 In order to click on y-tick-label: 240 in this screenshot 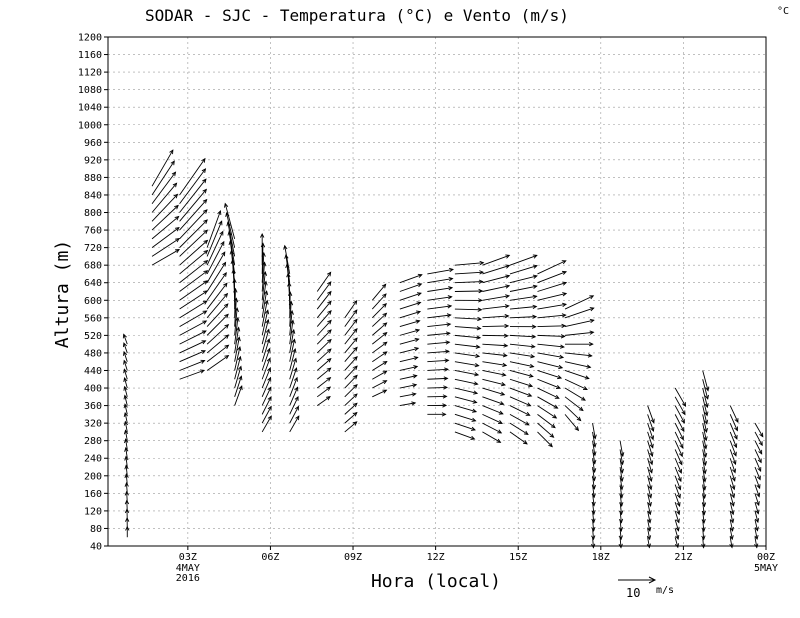, I will do `click(93, 459)`.